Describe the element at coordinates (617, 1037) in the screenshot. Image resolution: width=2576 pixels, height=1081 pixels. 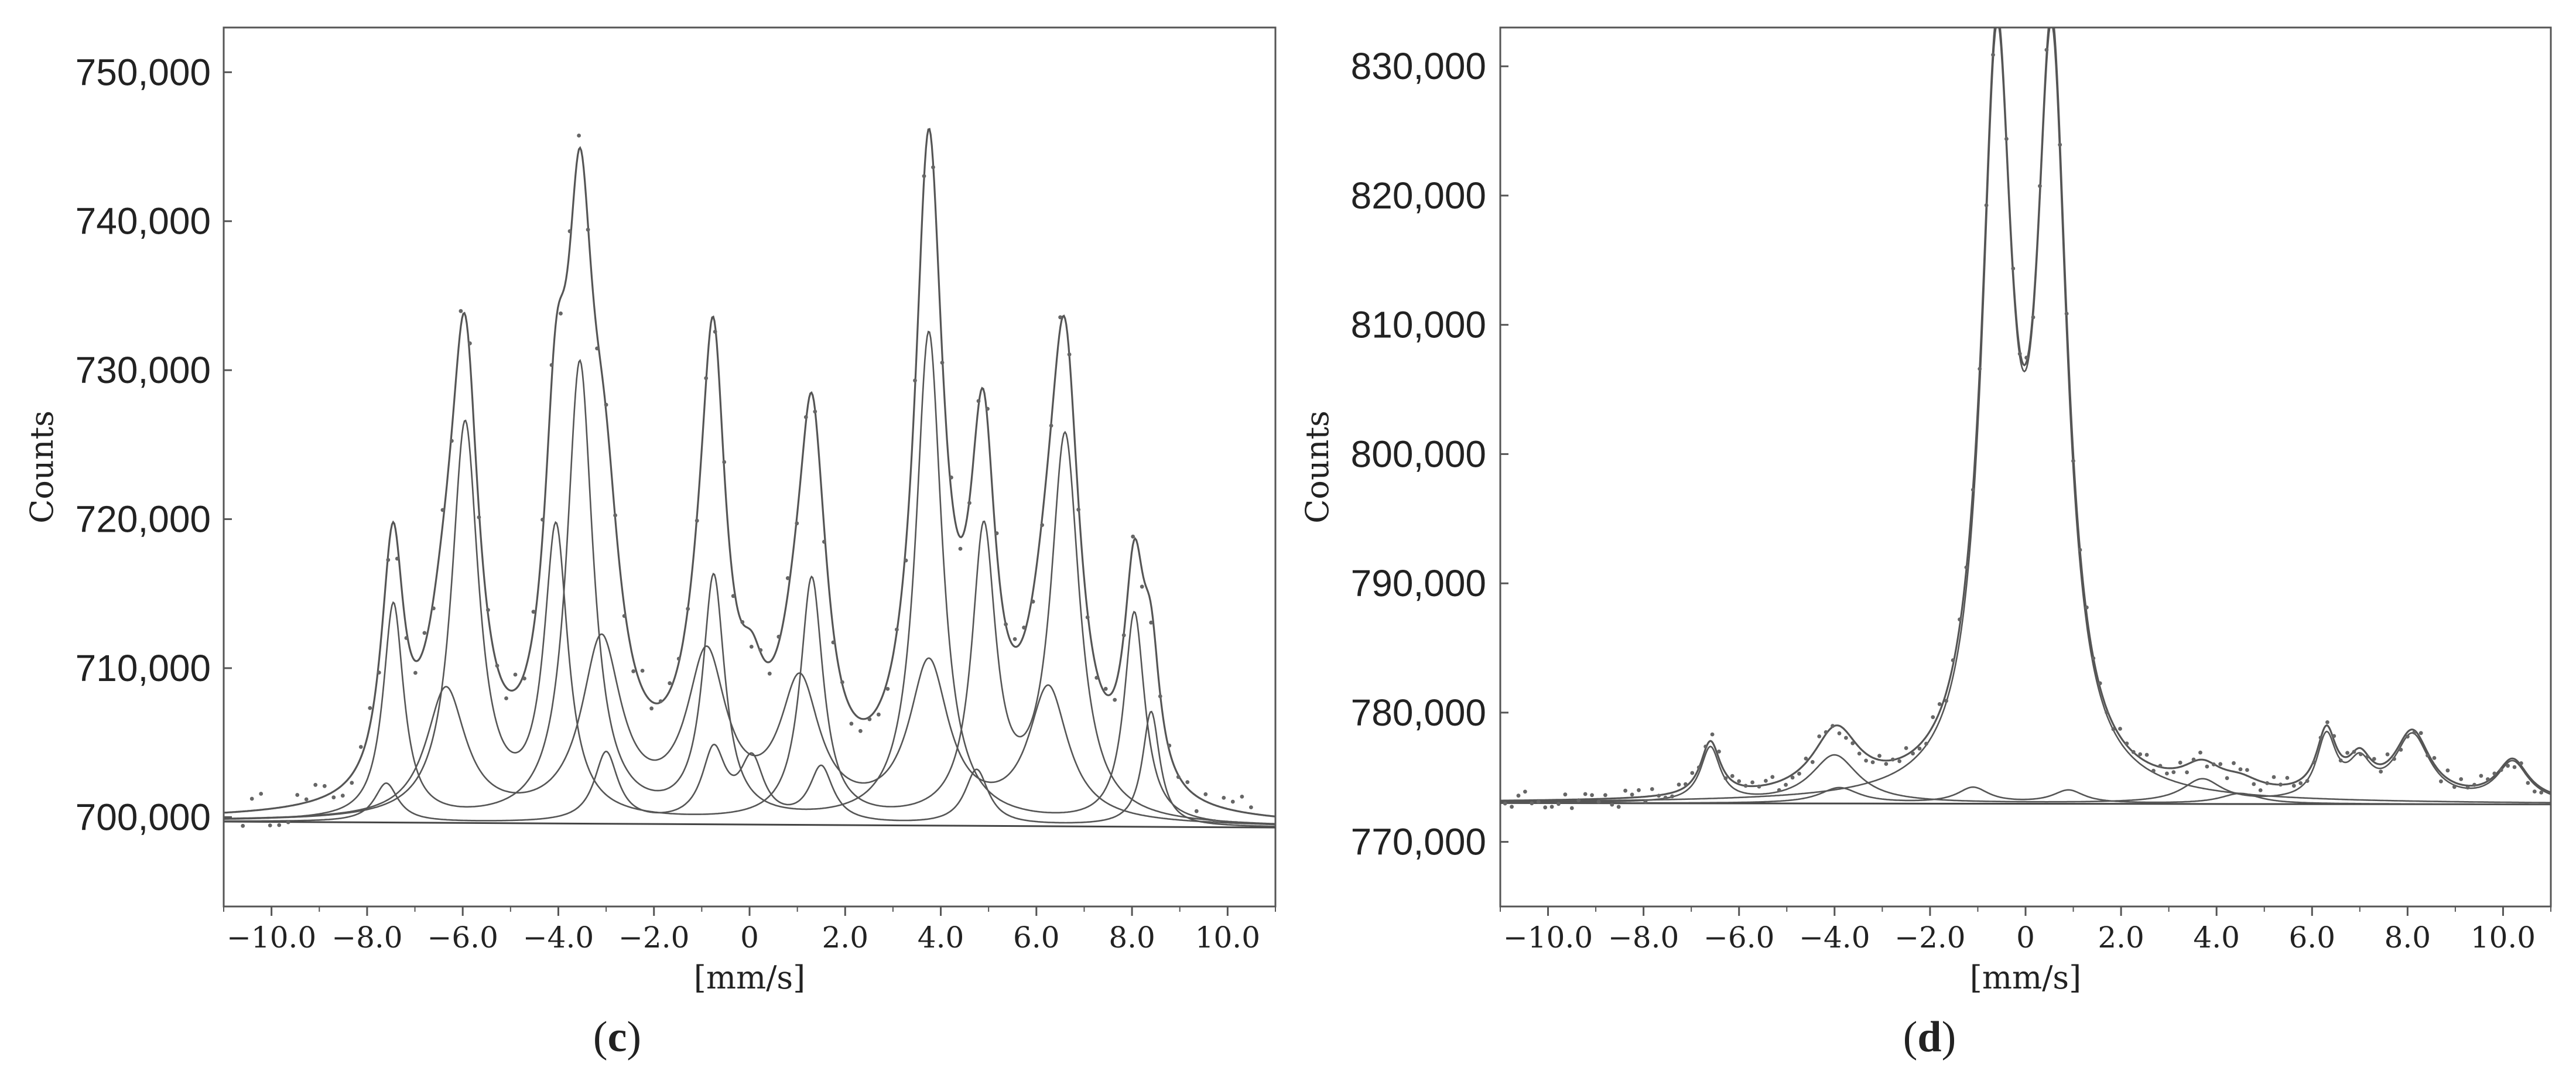
I see `panel-label: (c)` at that location.